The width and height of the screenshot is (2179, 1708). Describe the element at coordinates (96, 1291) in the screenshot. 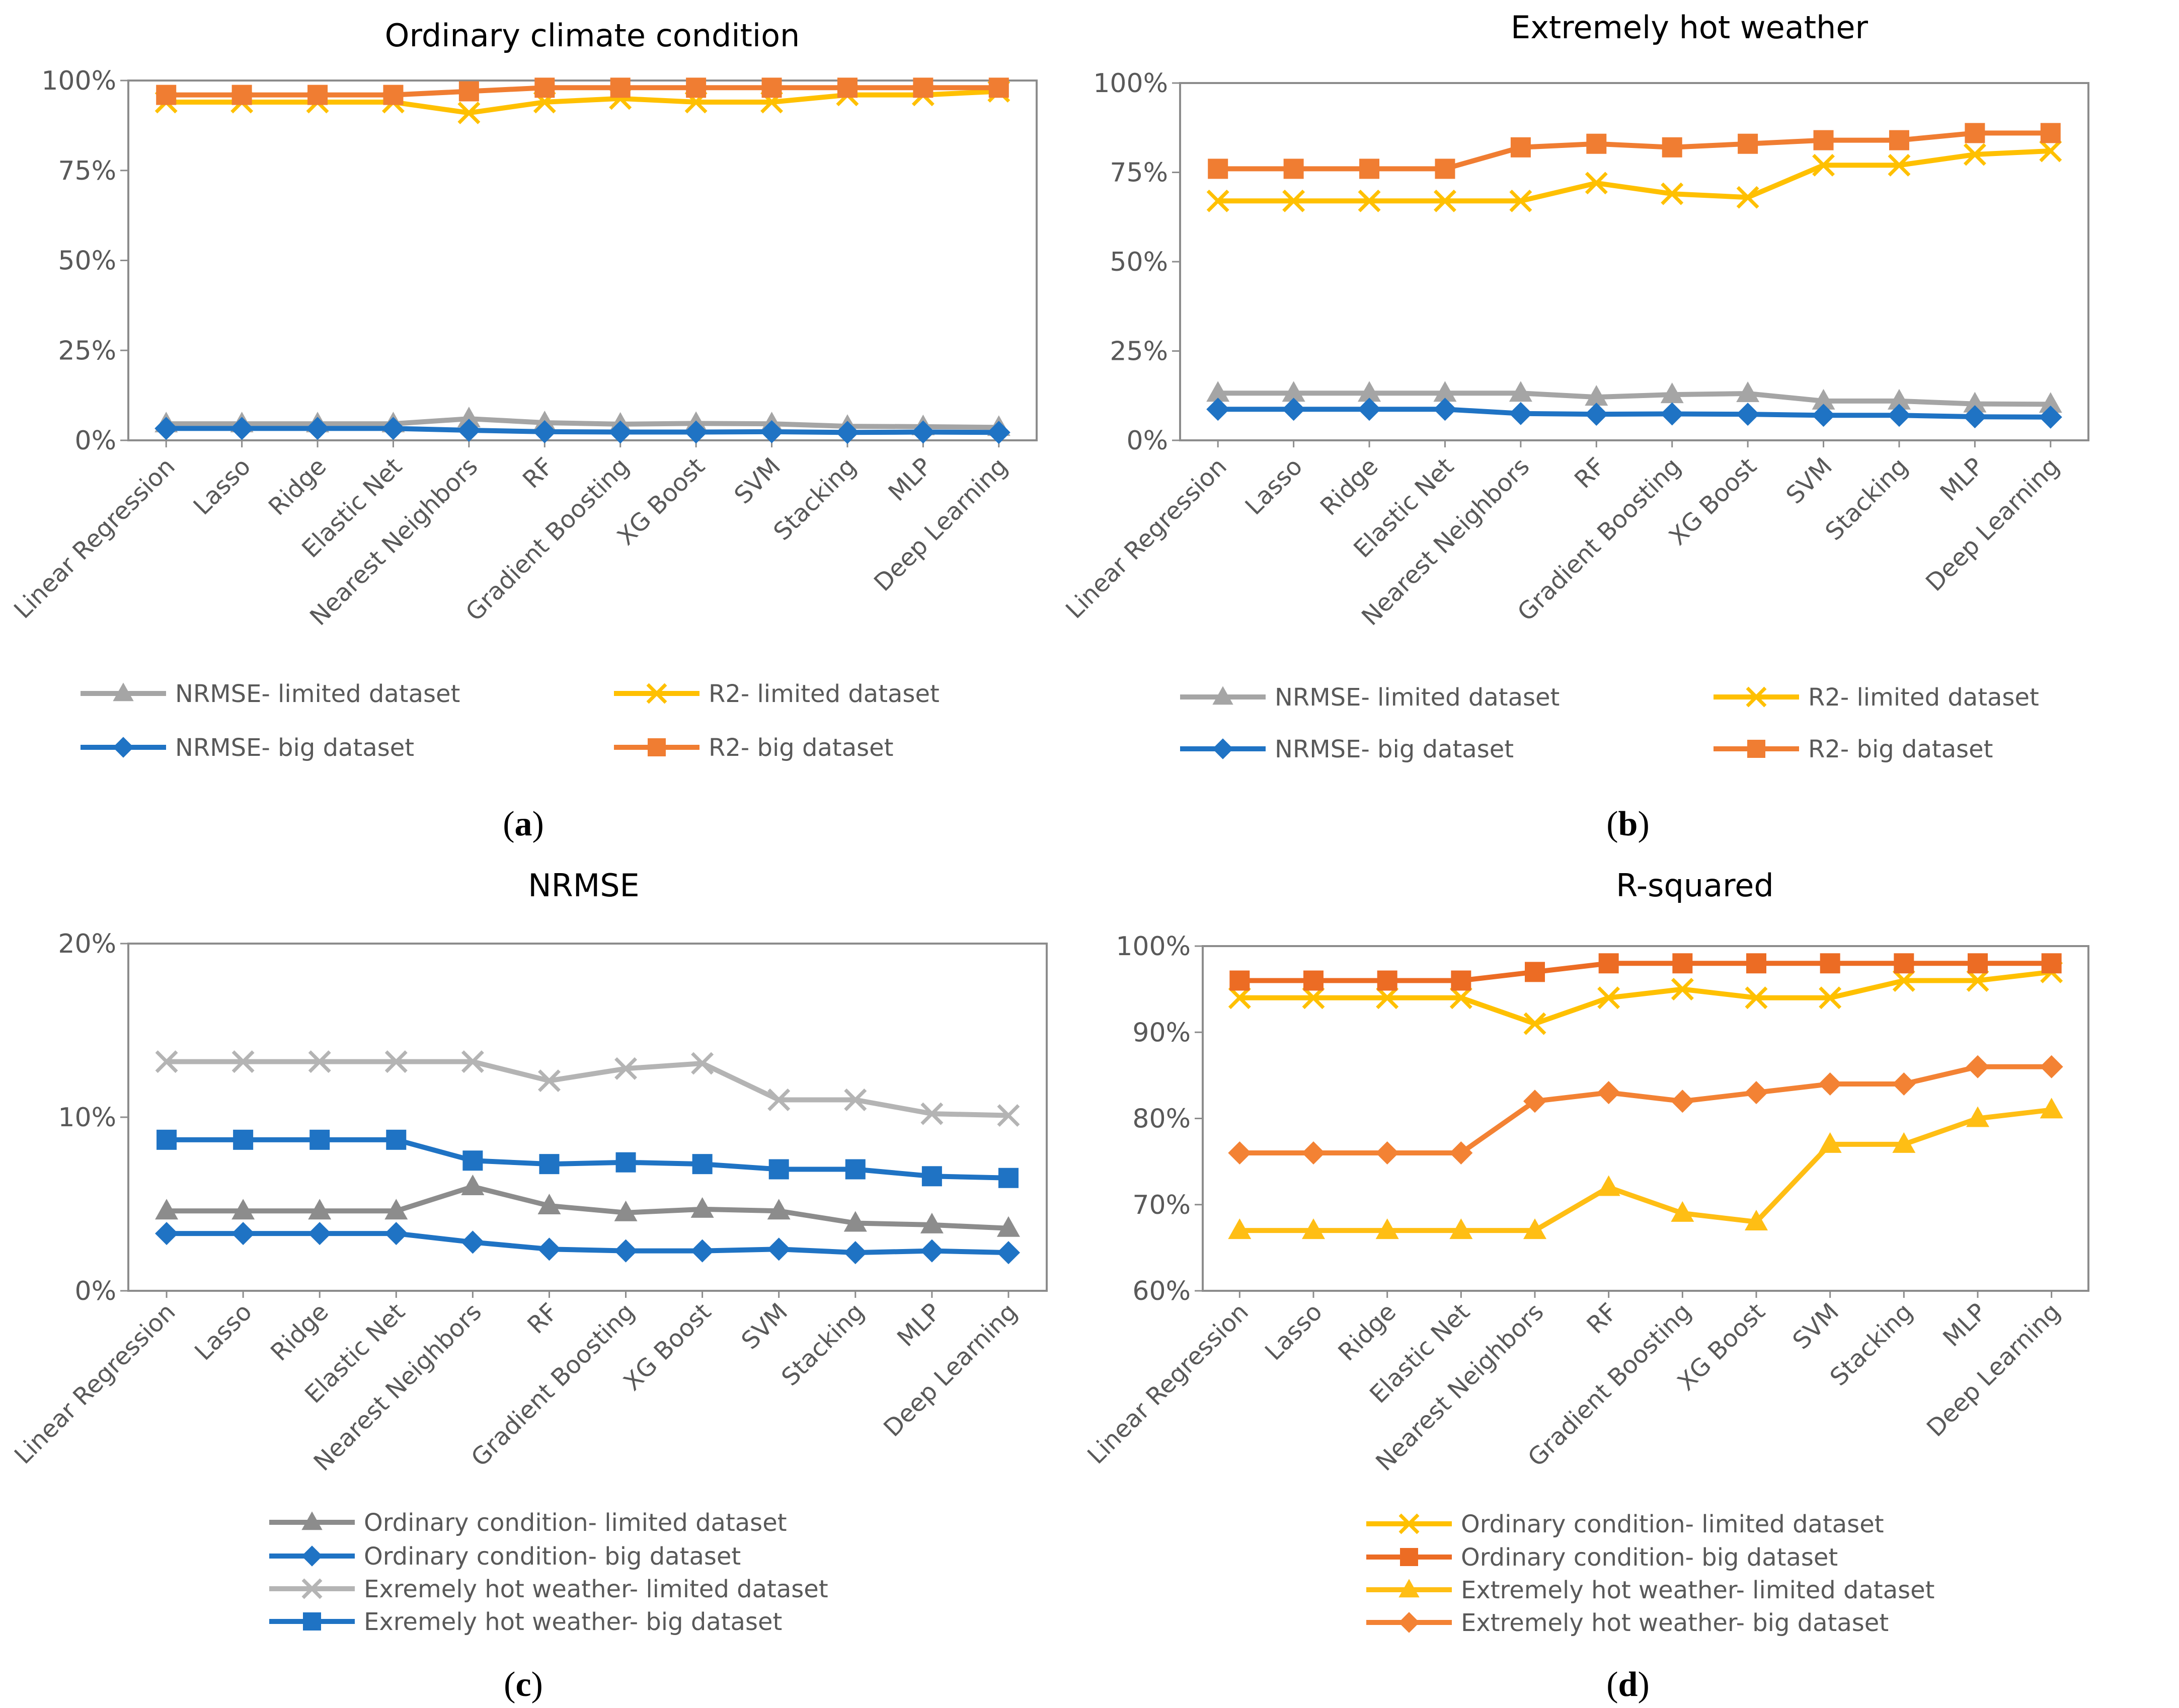

I see `y-tick-label: 0%` at that location.